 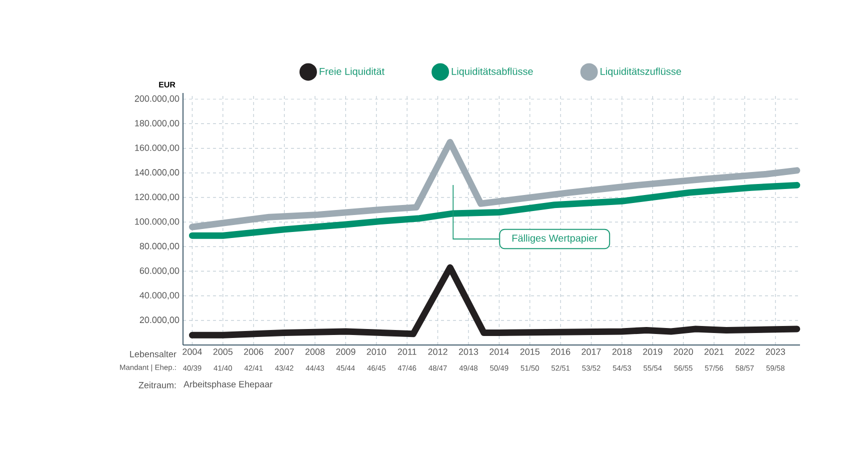 What do you see at coordinates (641, 72) in the screenshot?
I see `legend-label: Liquiditätszuflüsse` at bounding box center [641, 72].